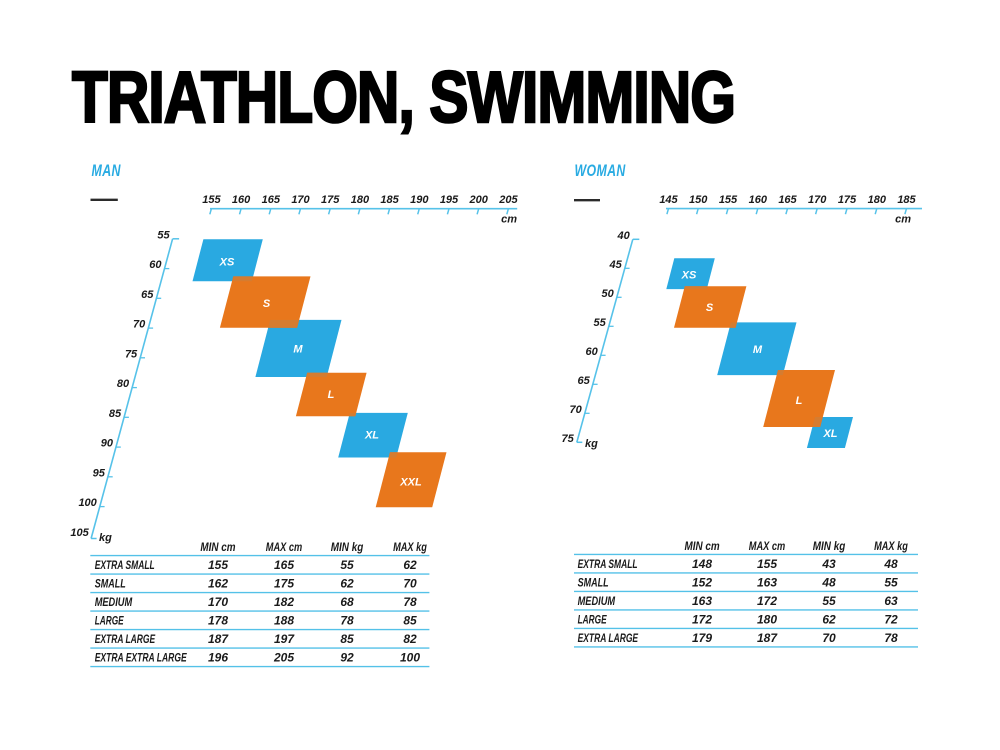 Image resolution: width=1000 pixels, height=750 pixels. I want to click on svg-text: 195, so click(449, 200).